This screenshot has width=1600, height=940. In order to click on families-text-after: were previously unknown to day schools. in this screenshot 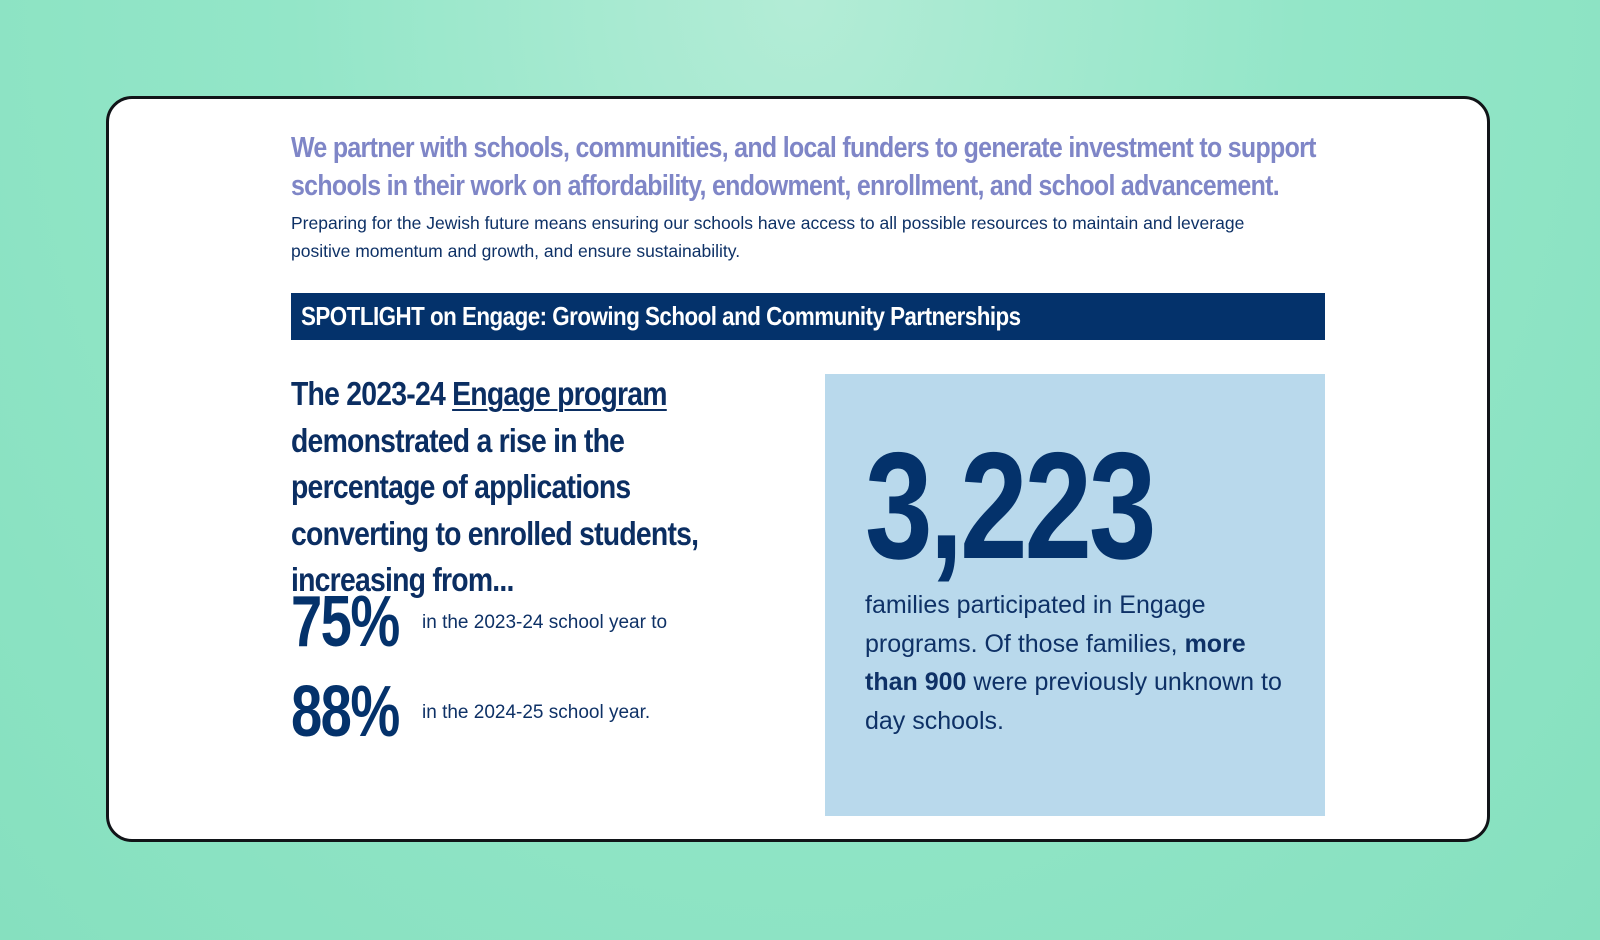, I will do `click(1073, 701)`.